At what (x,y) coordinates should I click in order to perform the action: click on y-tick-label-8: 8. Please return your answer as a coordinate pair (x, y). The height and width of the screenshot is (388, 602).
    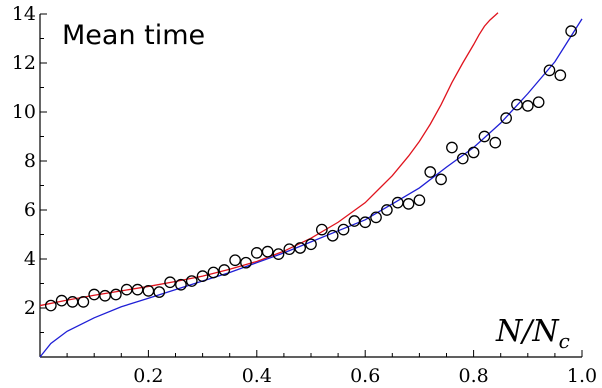
    Looking at the image, I should click on (30, 161).